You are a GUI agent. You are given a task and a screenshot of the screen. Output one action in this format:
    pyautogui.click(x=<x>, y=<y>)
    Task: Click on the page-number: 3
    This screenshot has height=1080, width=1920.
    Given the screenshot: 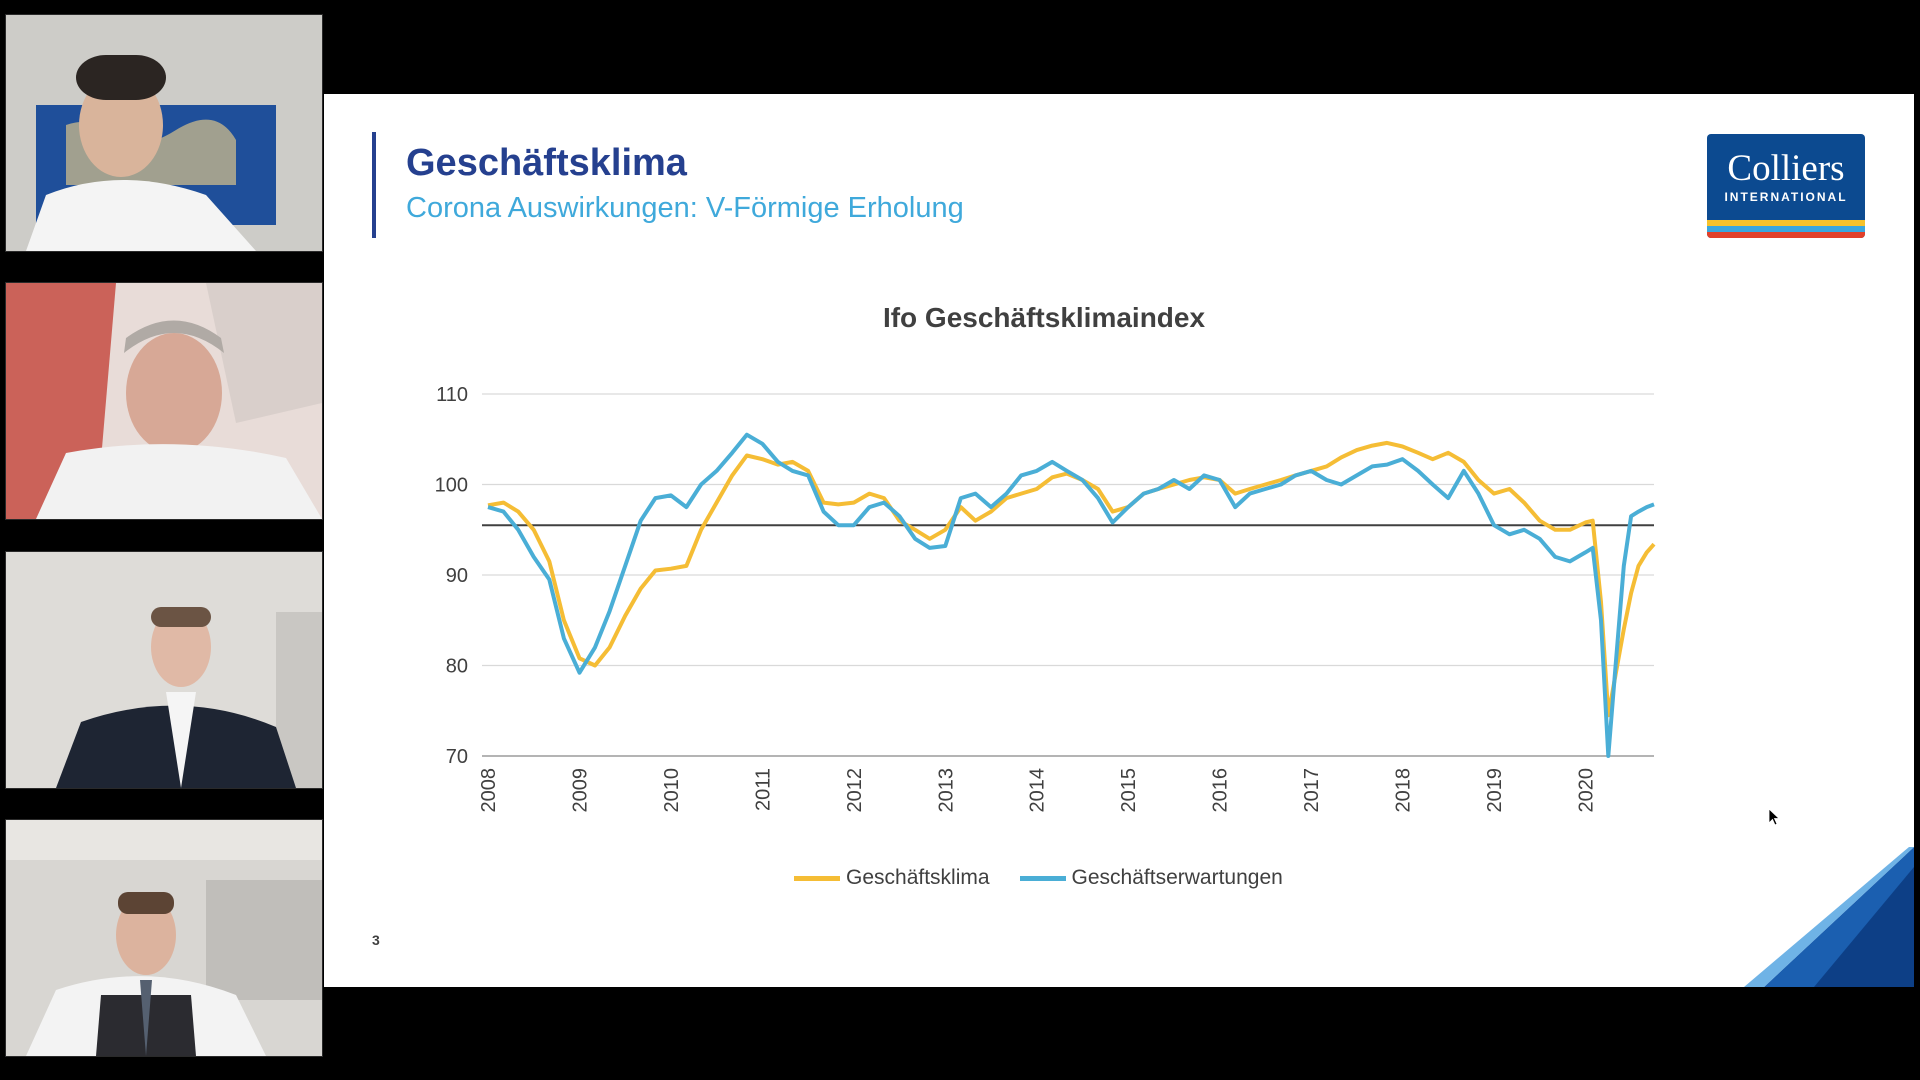 What is the action you would take?
    pyautogui.click(x=376, y=940)
    